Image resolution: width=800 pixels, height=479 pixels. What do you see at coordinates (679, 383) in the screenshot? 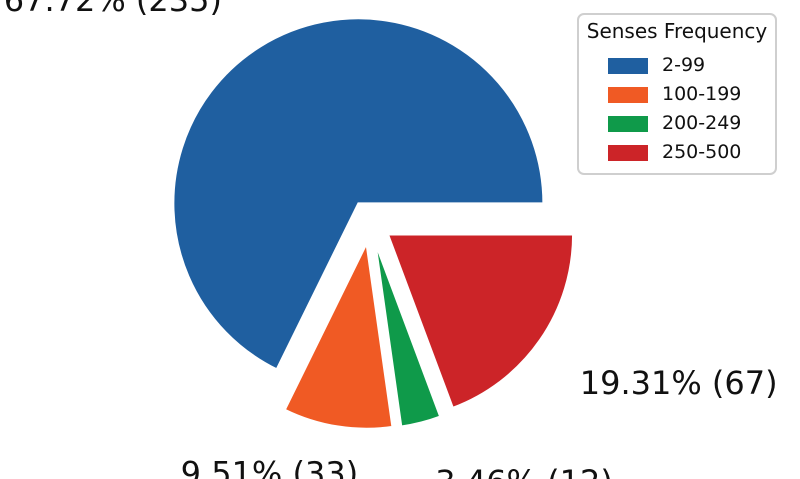
I see `slice-label-250-500: 19.31% (67)` at bounding box center [679, 383].